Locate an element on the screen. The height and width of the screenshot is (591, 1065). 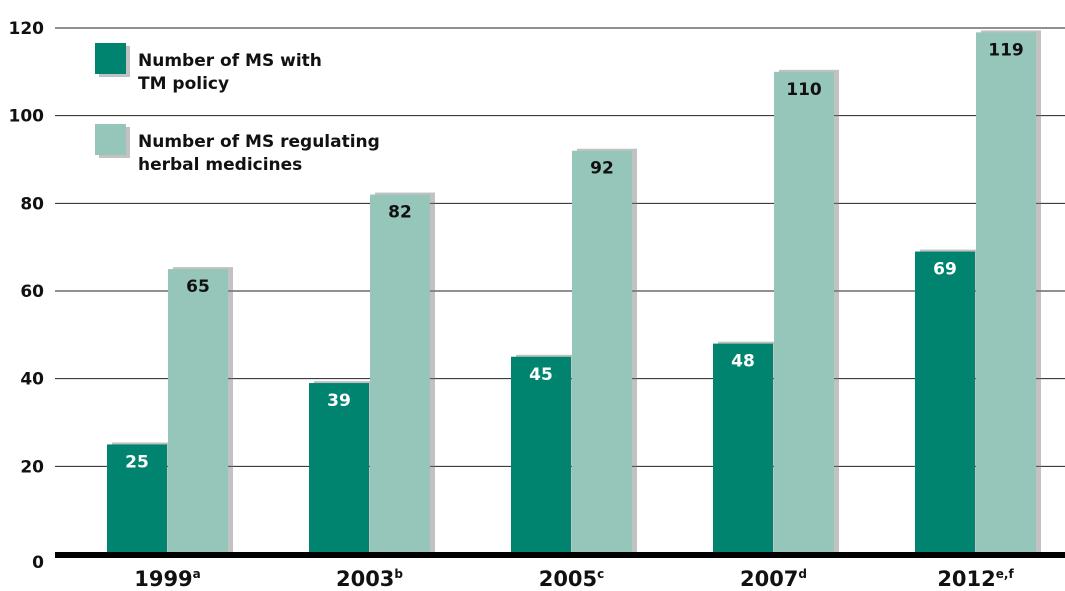
x-axis-line is located at coordinates (560, 555).